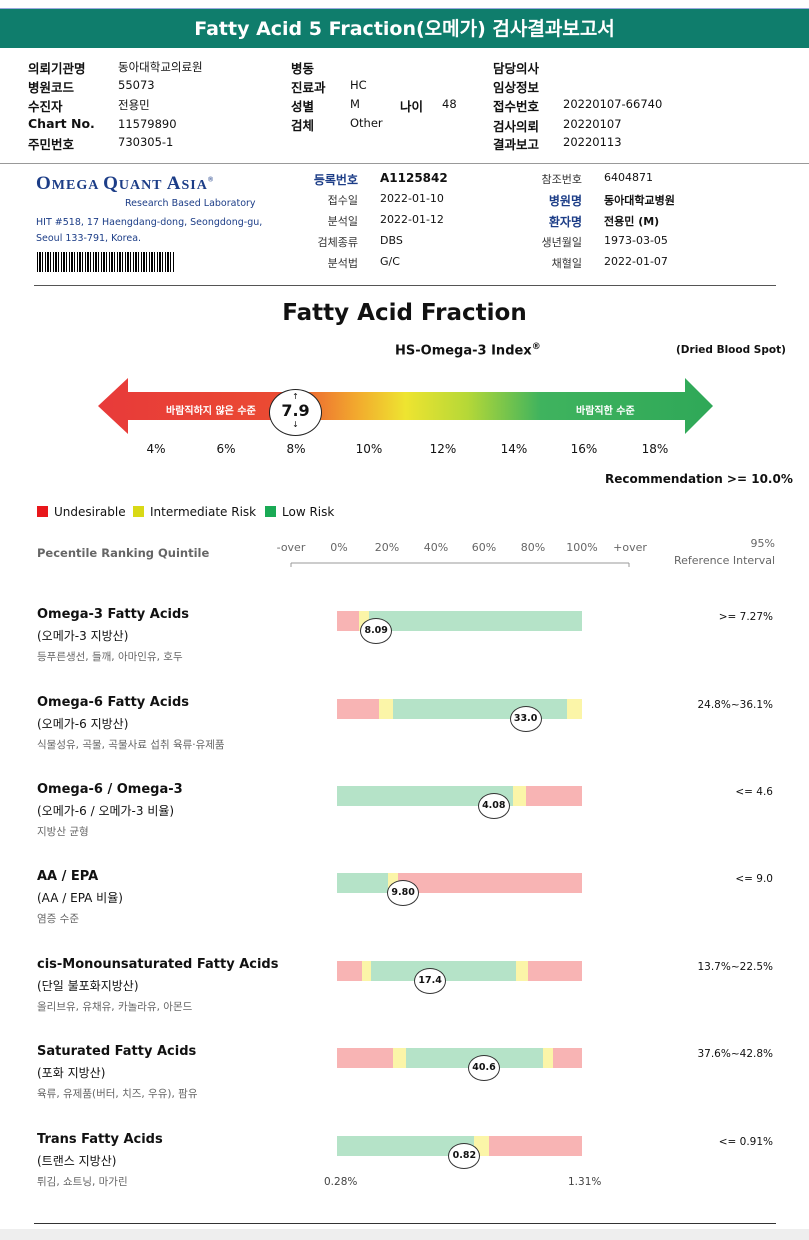 This screenshot has width=809, height=1240. I want to click on index-tick: 12%, so click(443, 449).